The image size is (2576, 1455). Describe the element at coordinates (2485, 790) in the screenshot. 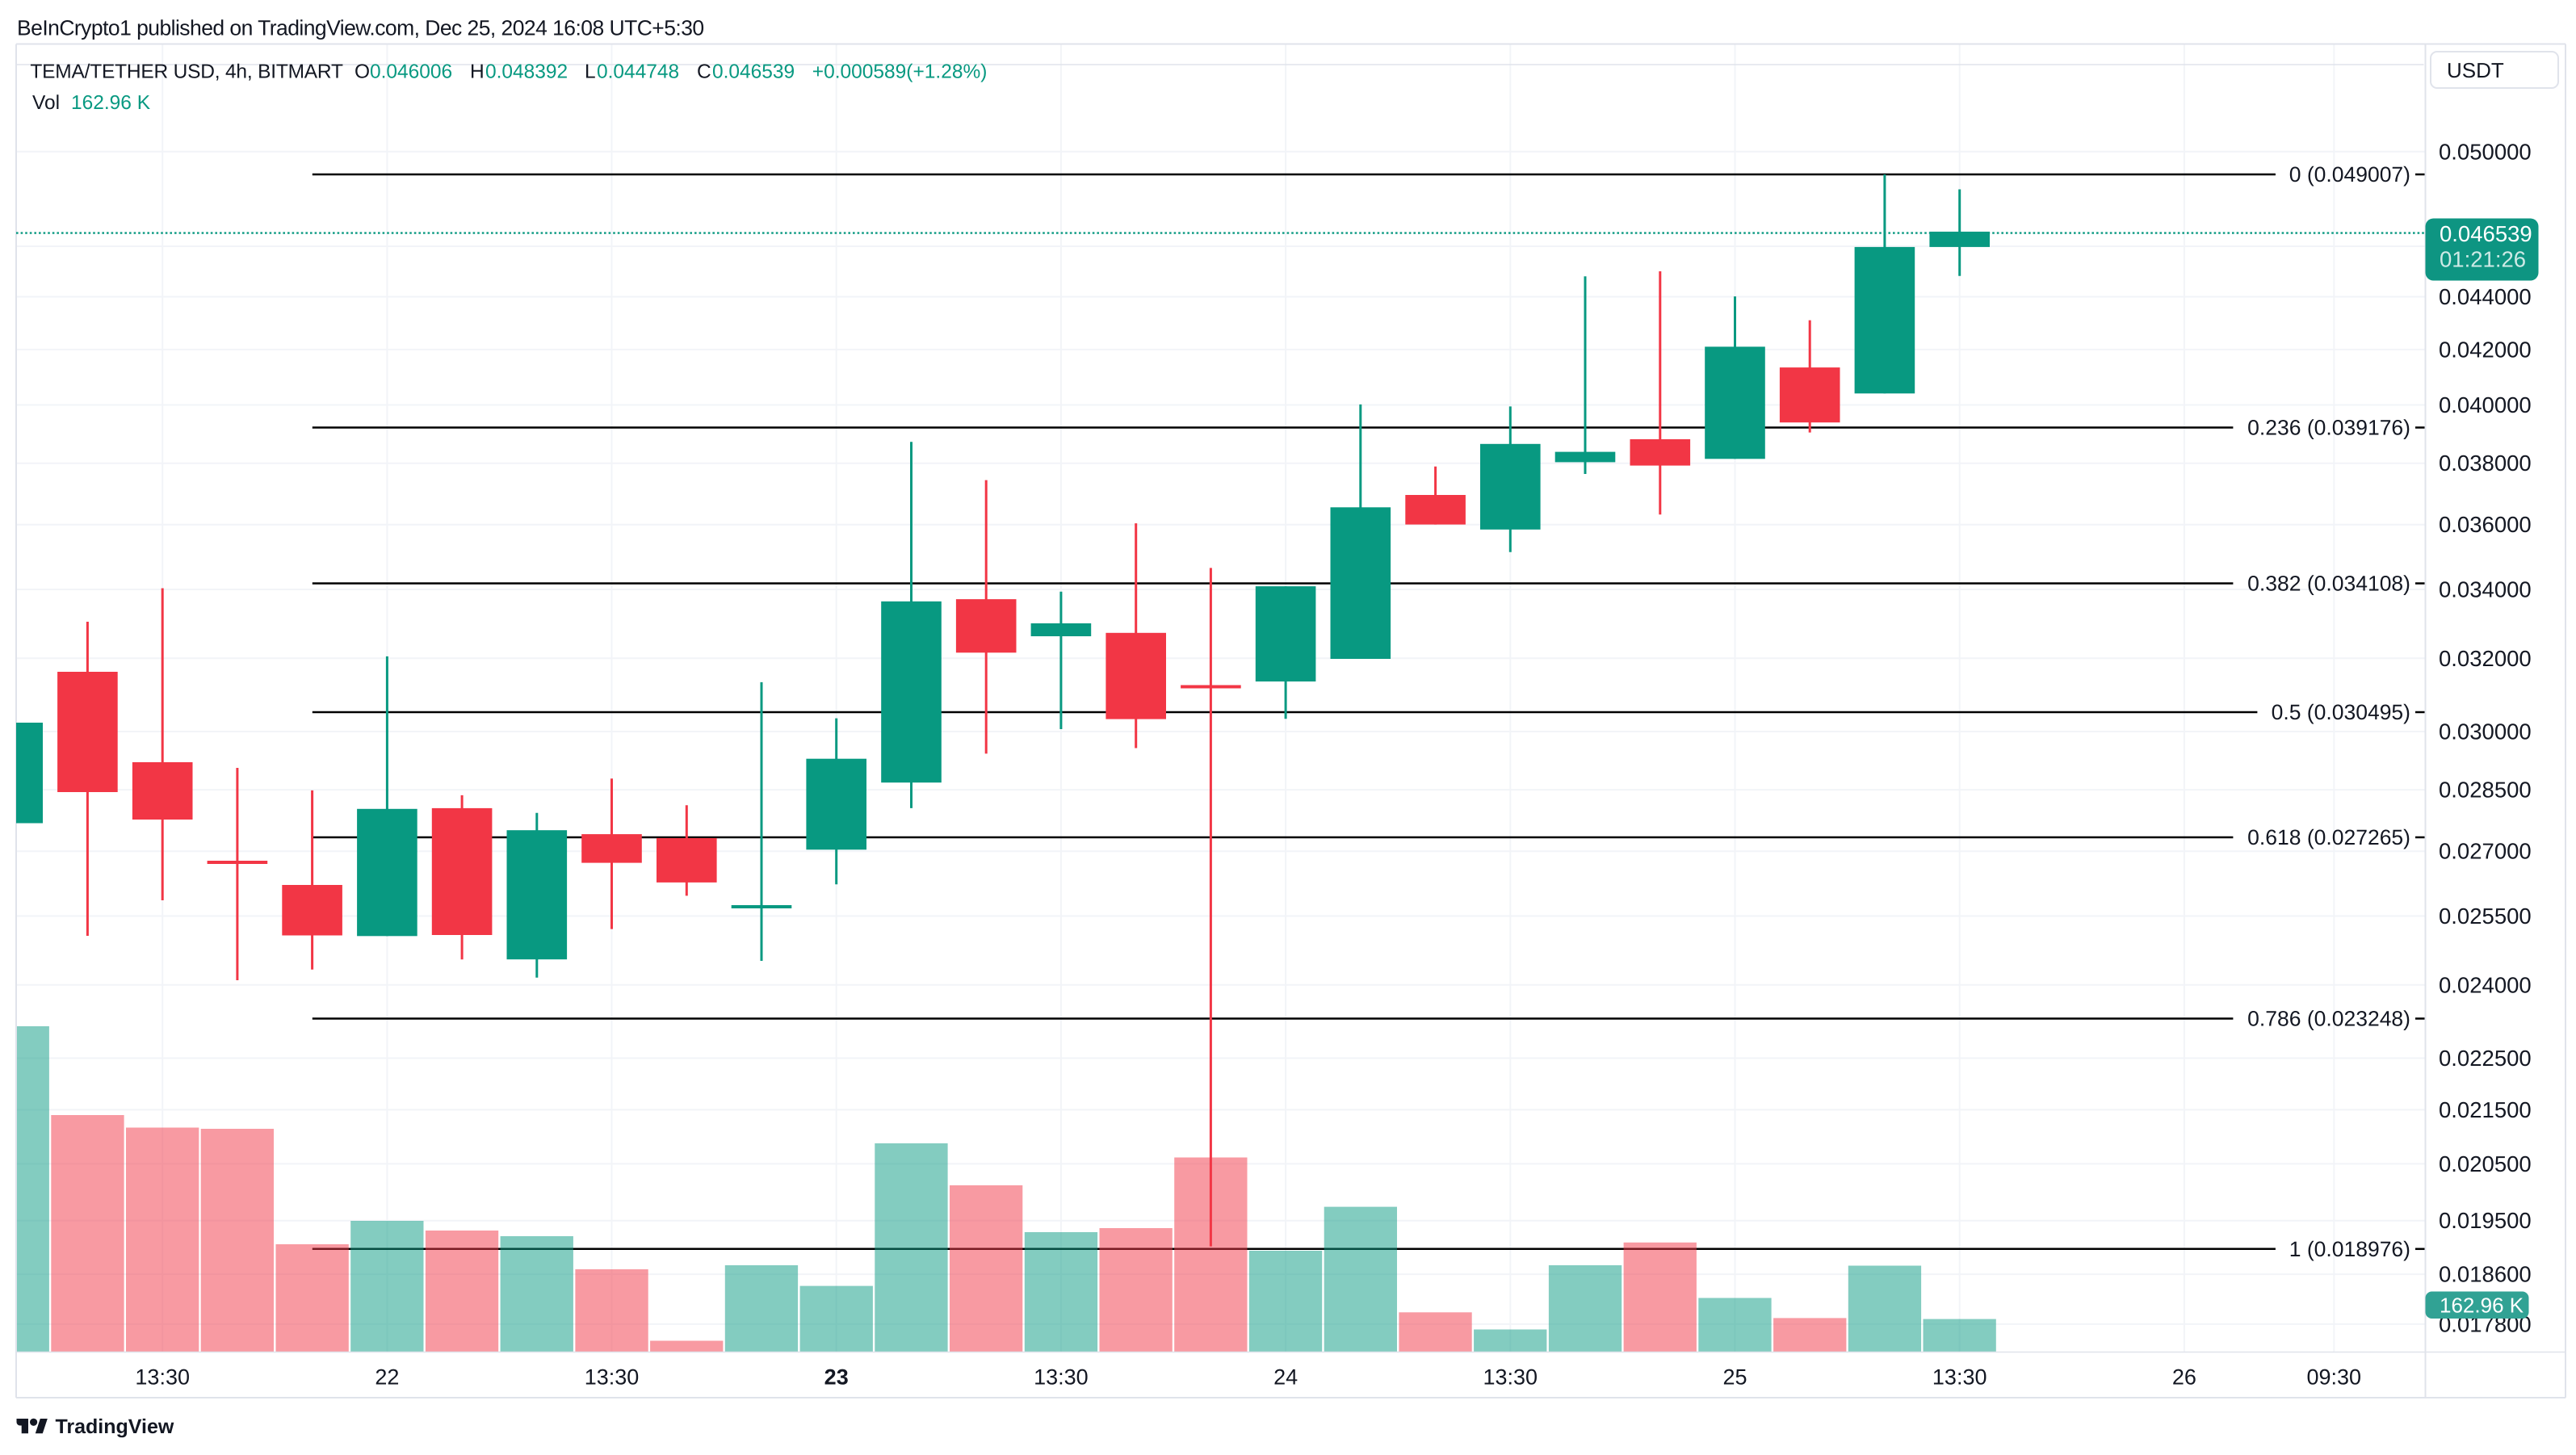

I see `svg-text: 0.028500` at that location.